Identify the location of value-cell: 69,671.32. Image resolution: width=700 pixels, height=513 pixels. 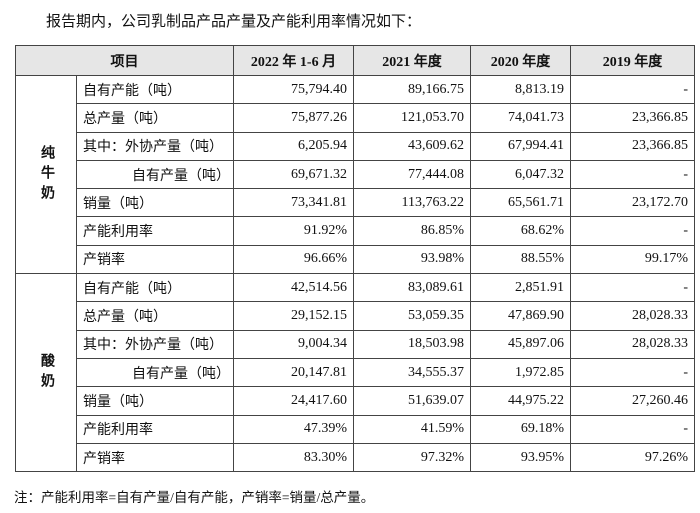
(293, 174).